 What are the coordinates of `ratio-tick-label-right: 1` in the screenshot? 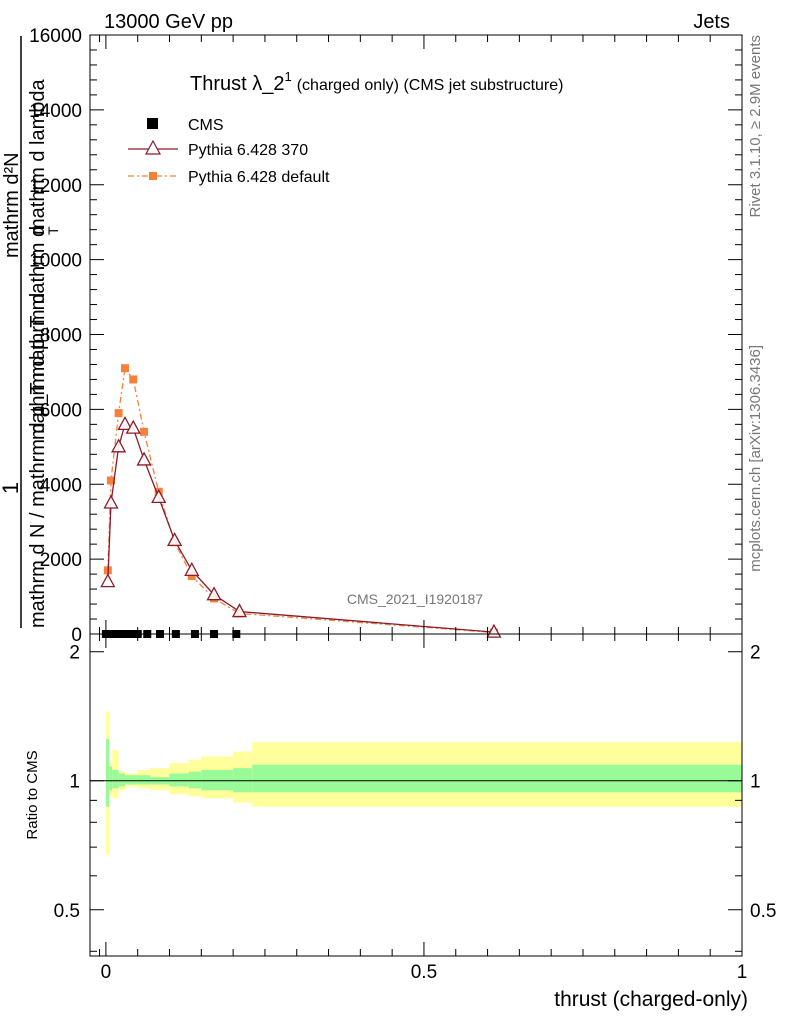 It's located at (755, 782).